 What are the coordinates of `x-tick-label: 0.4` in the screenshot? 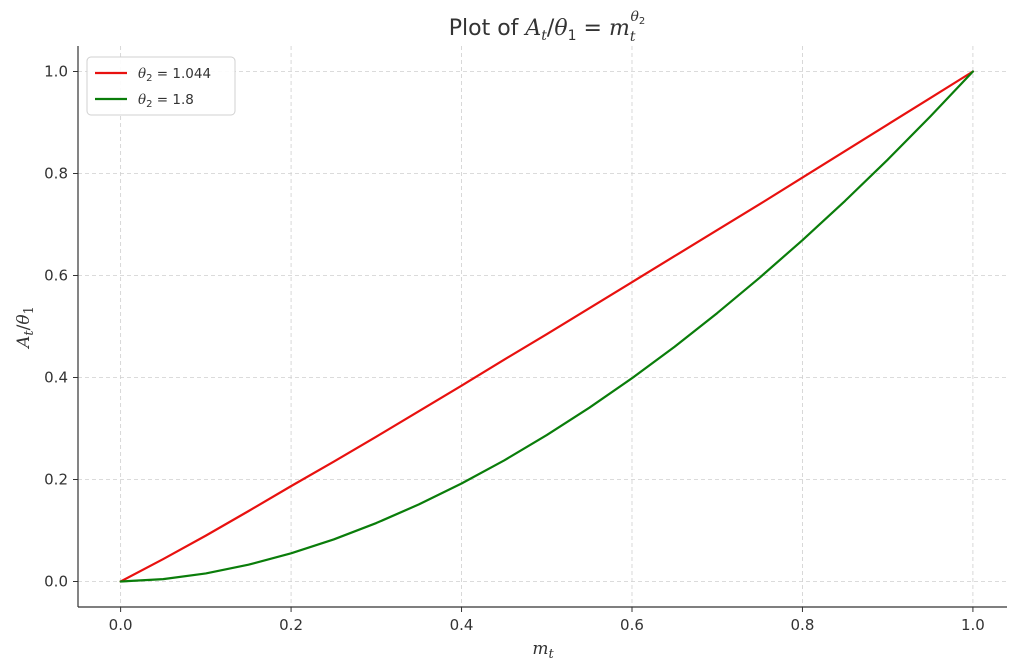 It's located at (462, 625).